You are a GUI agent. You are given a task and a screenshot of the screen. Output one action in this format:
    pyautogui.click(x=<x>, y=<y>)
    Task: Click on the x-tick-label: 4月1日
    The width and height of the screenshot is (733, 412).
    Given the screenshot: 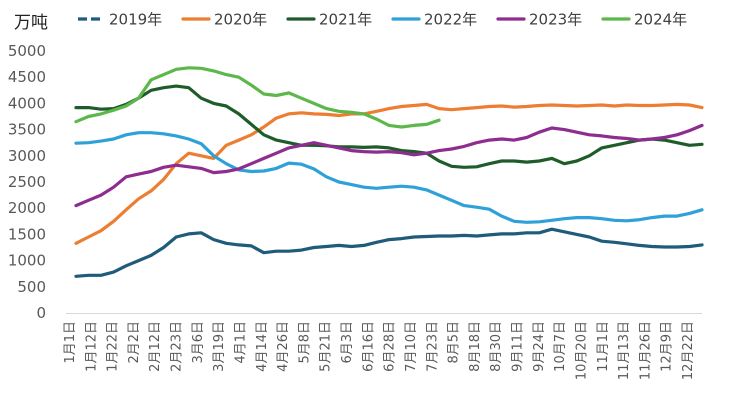 What is the action you would take?
    pyautogui.click(x=240, y=342)
    